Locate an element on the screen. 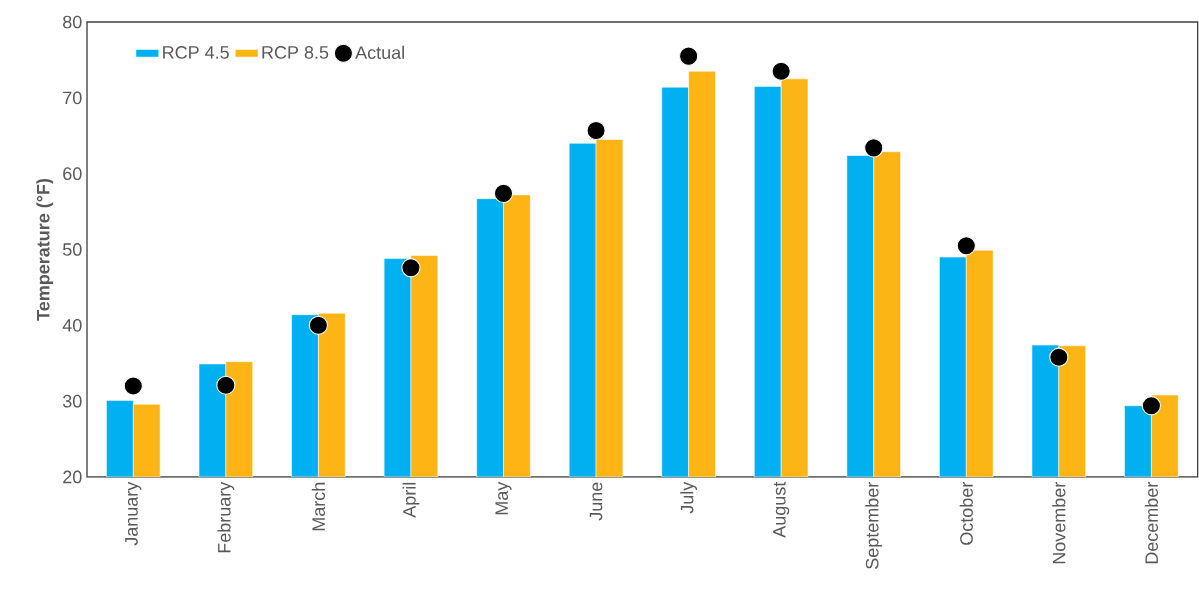  x-tick-label: May is located at coordinates (503, 498).